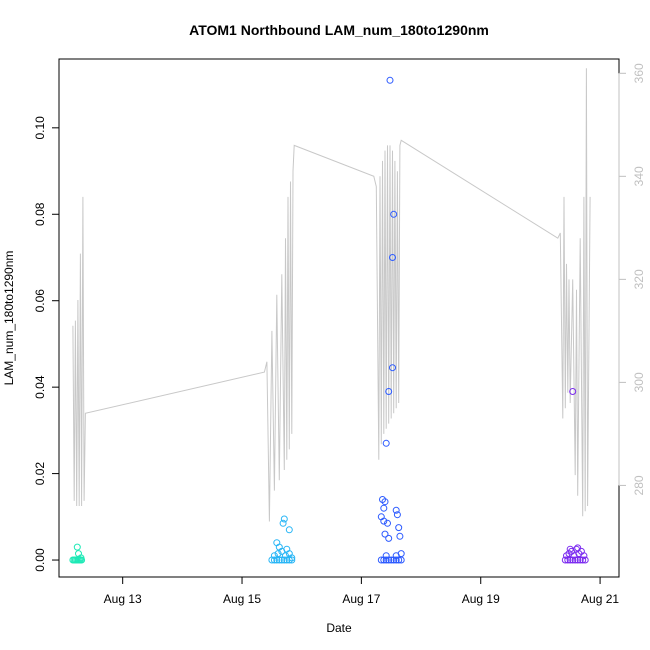 The height and width of the screenshot is (650, 650). What do you see at coordinates (242, 599) in the screenshot?
I see `x-tick-label: Aug 15` at bounding box center [242, 599].